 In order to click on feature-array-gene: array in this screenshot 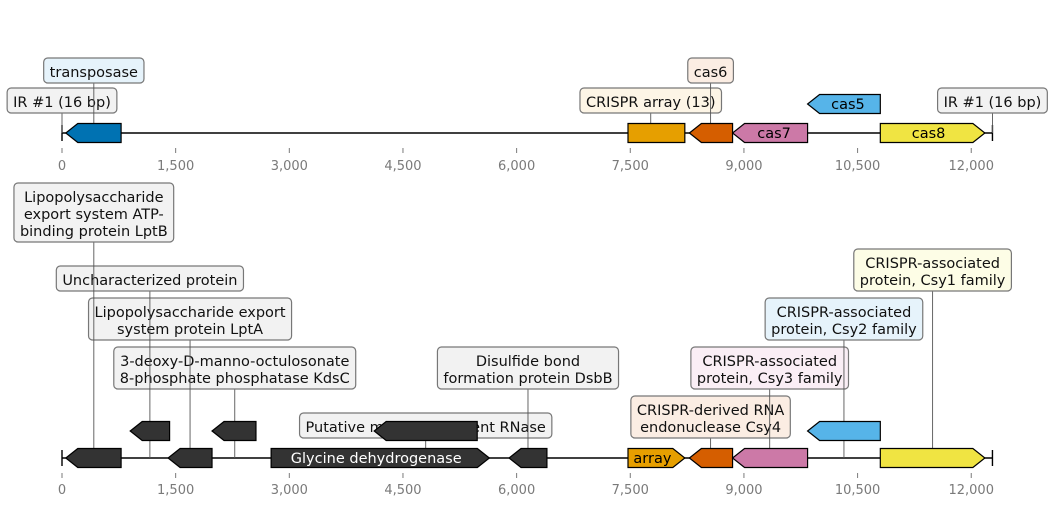, I will do `click(656, 458)`.